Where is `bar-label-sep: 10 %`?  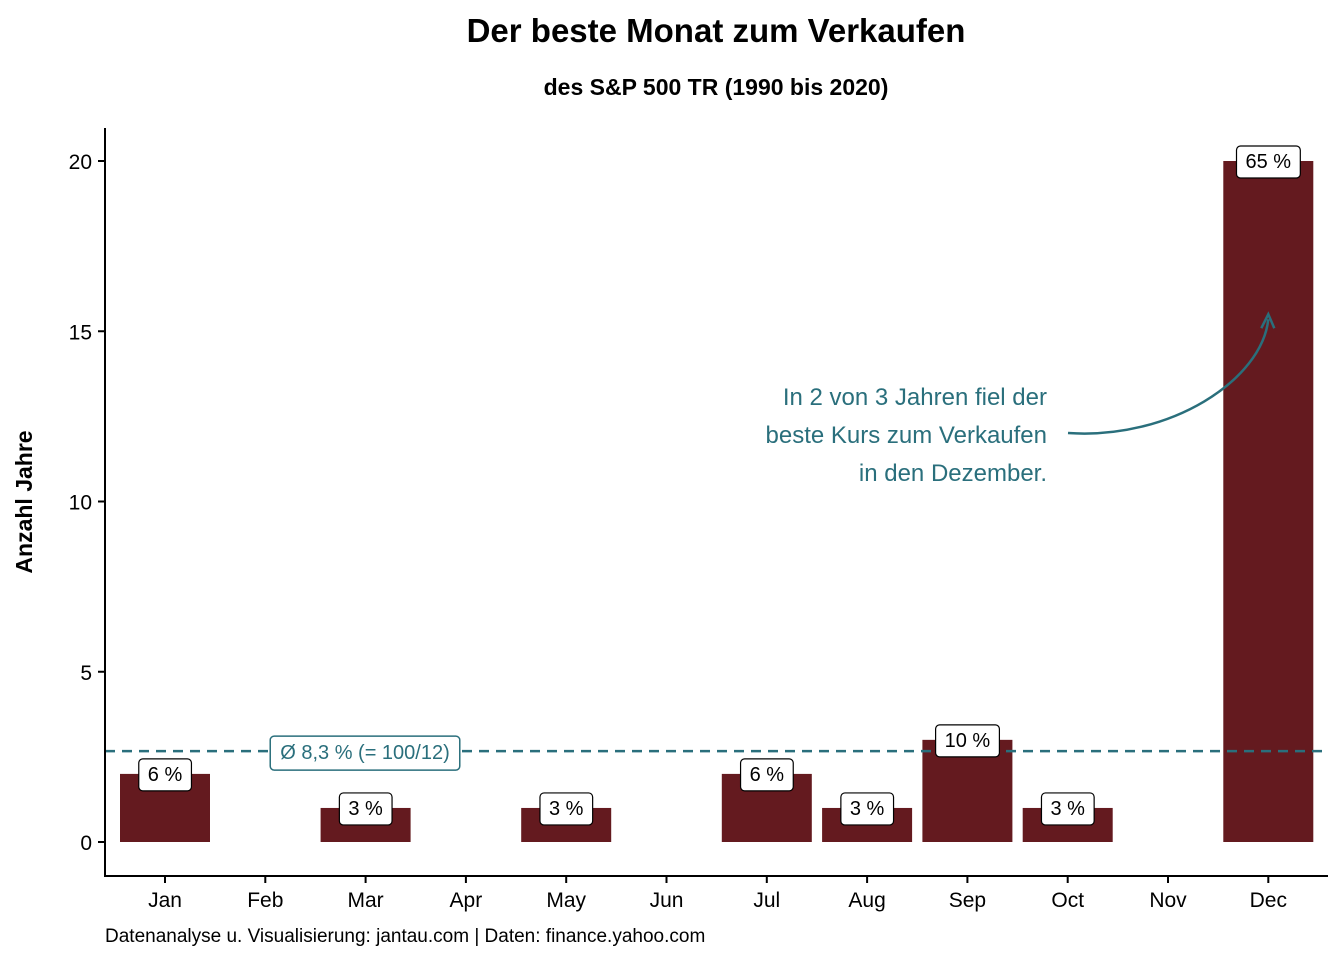 bar-label-sep: 10 % is located at coordinates (968, 741).